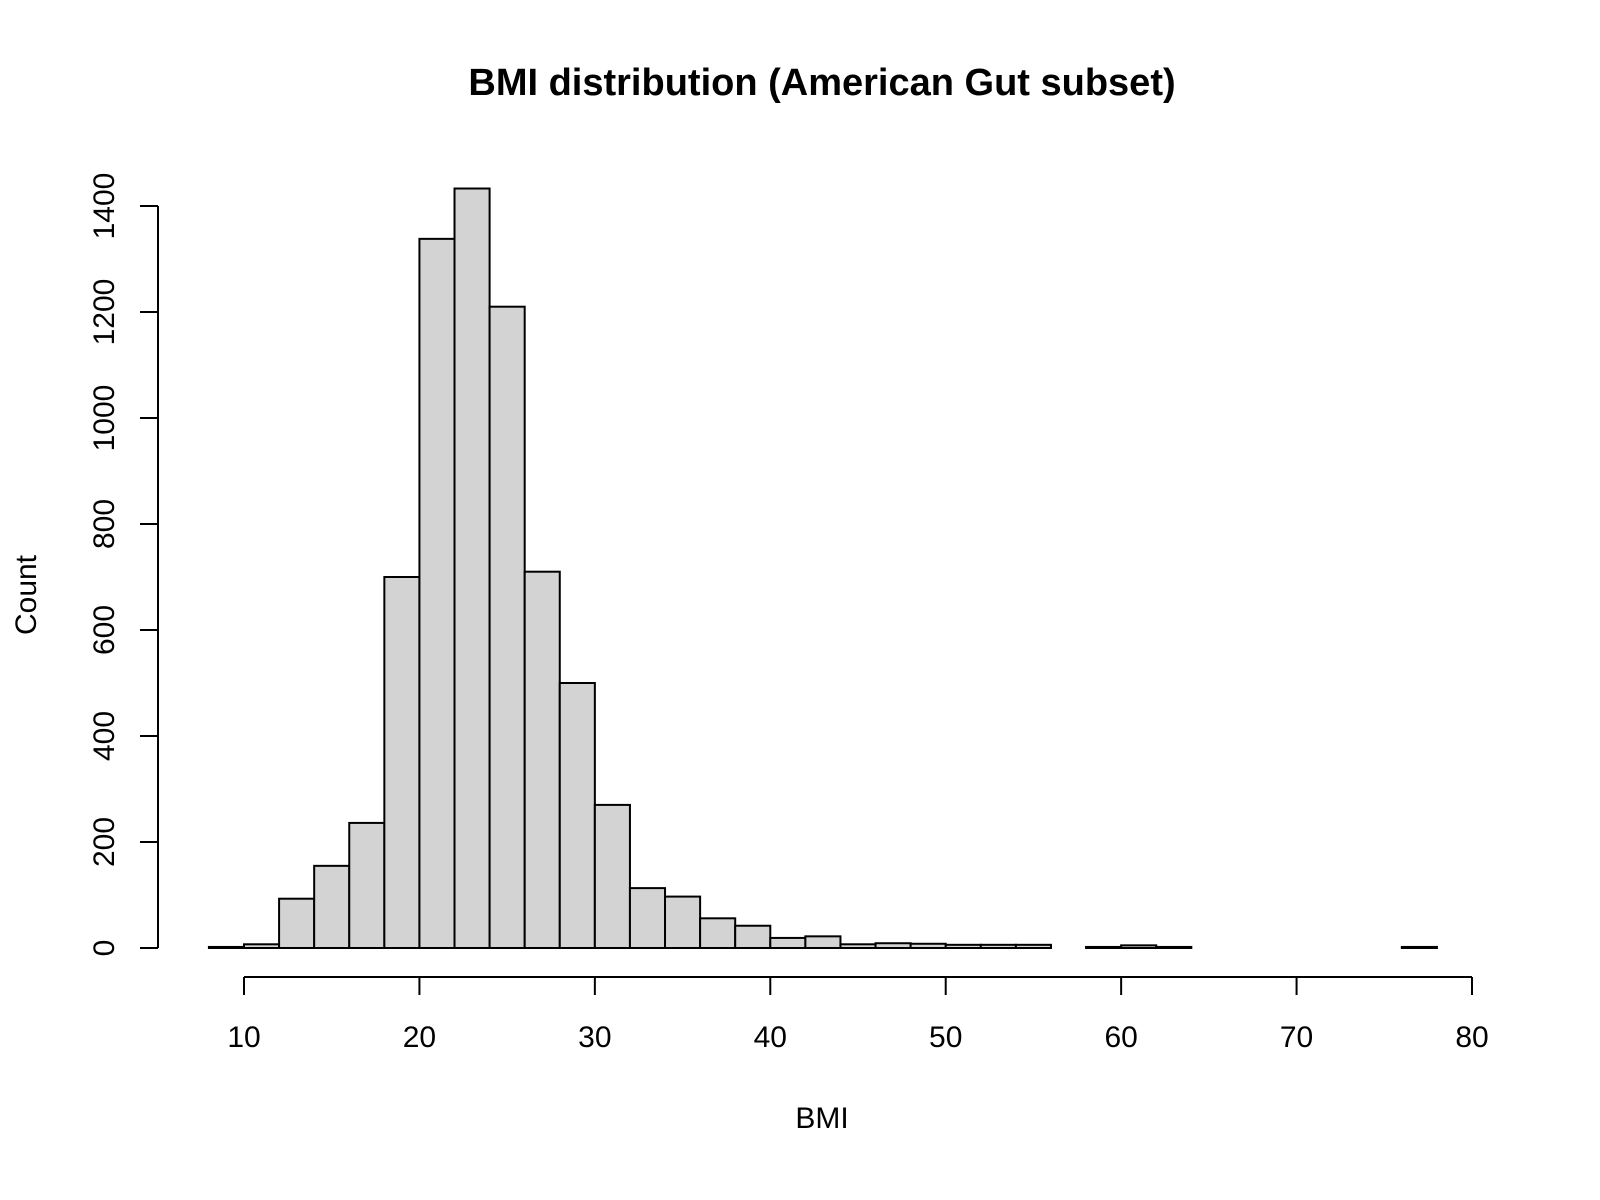 The height and width of the screenshot is (1200, 1600). What do you see at coordinates (104, 736) in the screenshot?
I see `y-tick-label: 400` at bounding box center [104, 736].